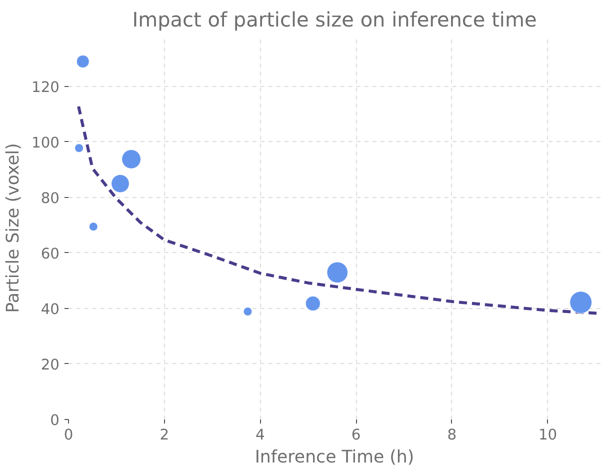 This screenshot has height=470, width=606. I want to click on x-tick-label: 8, so click(452, 435).